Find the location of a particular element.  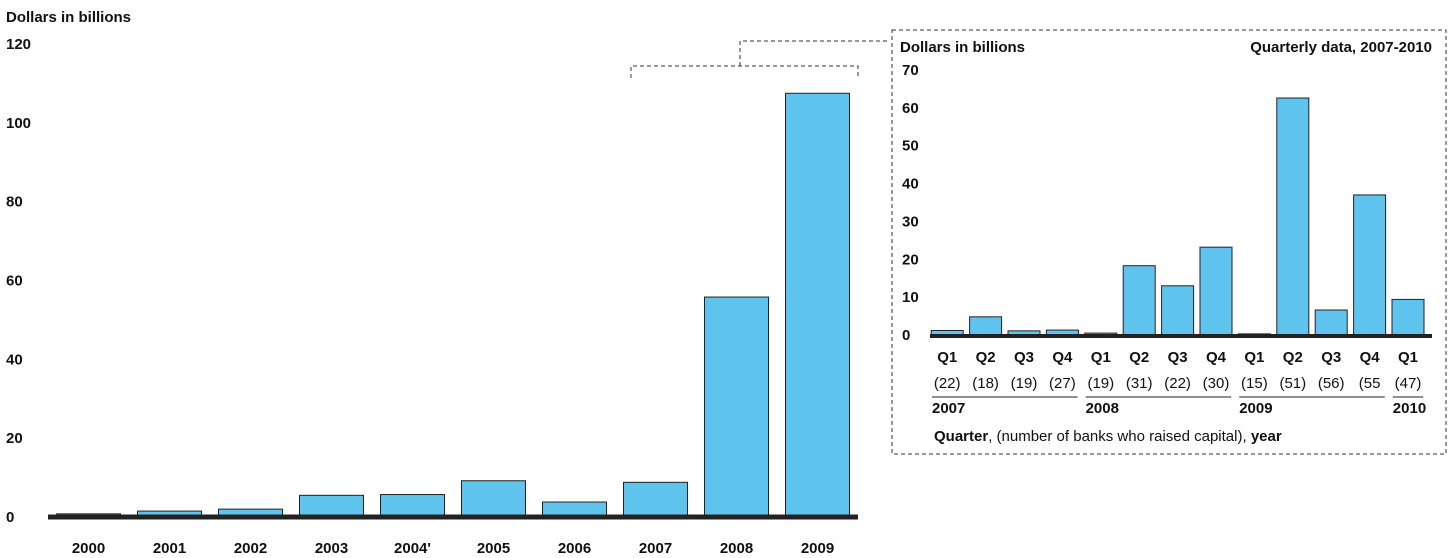

main-x-tick-label: 2001 is located at coordinates (169, 548).